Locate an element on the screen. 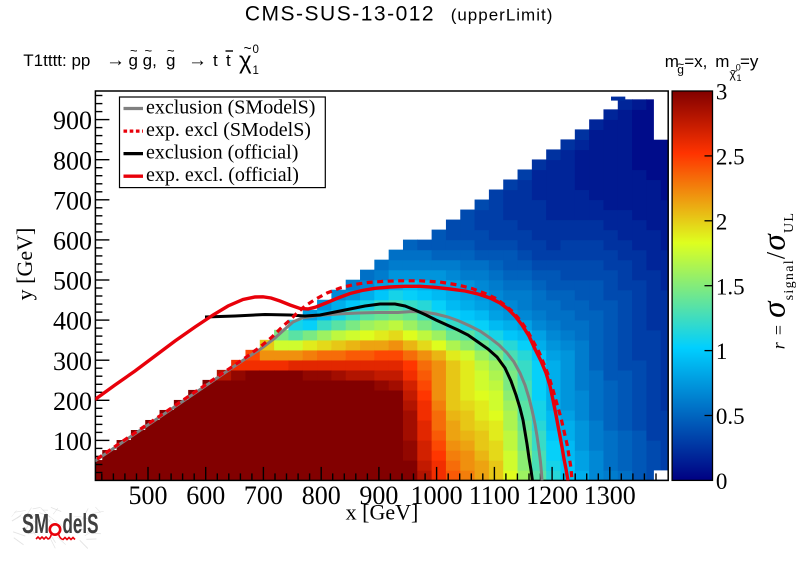  svg-text: delS is located at coordinates (81, 523).